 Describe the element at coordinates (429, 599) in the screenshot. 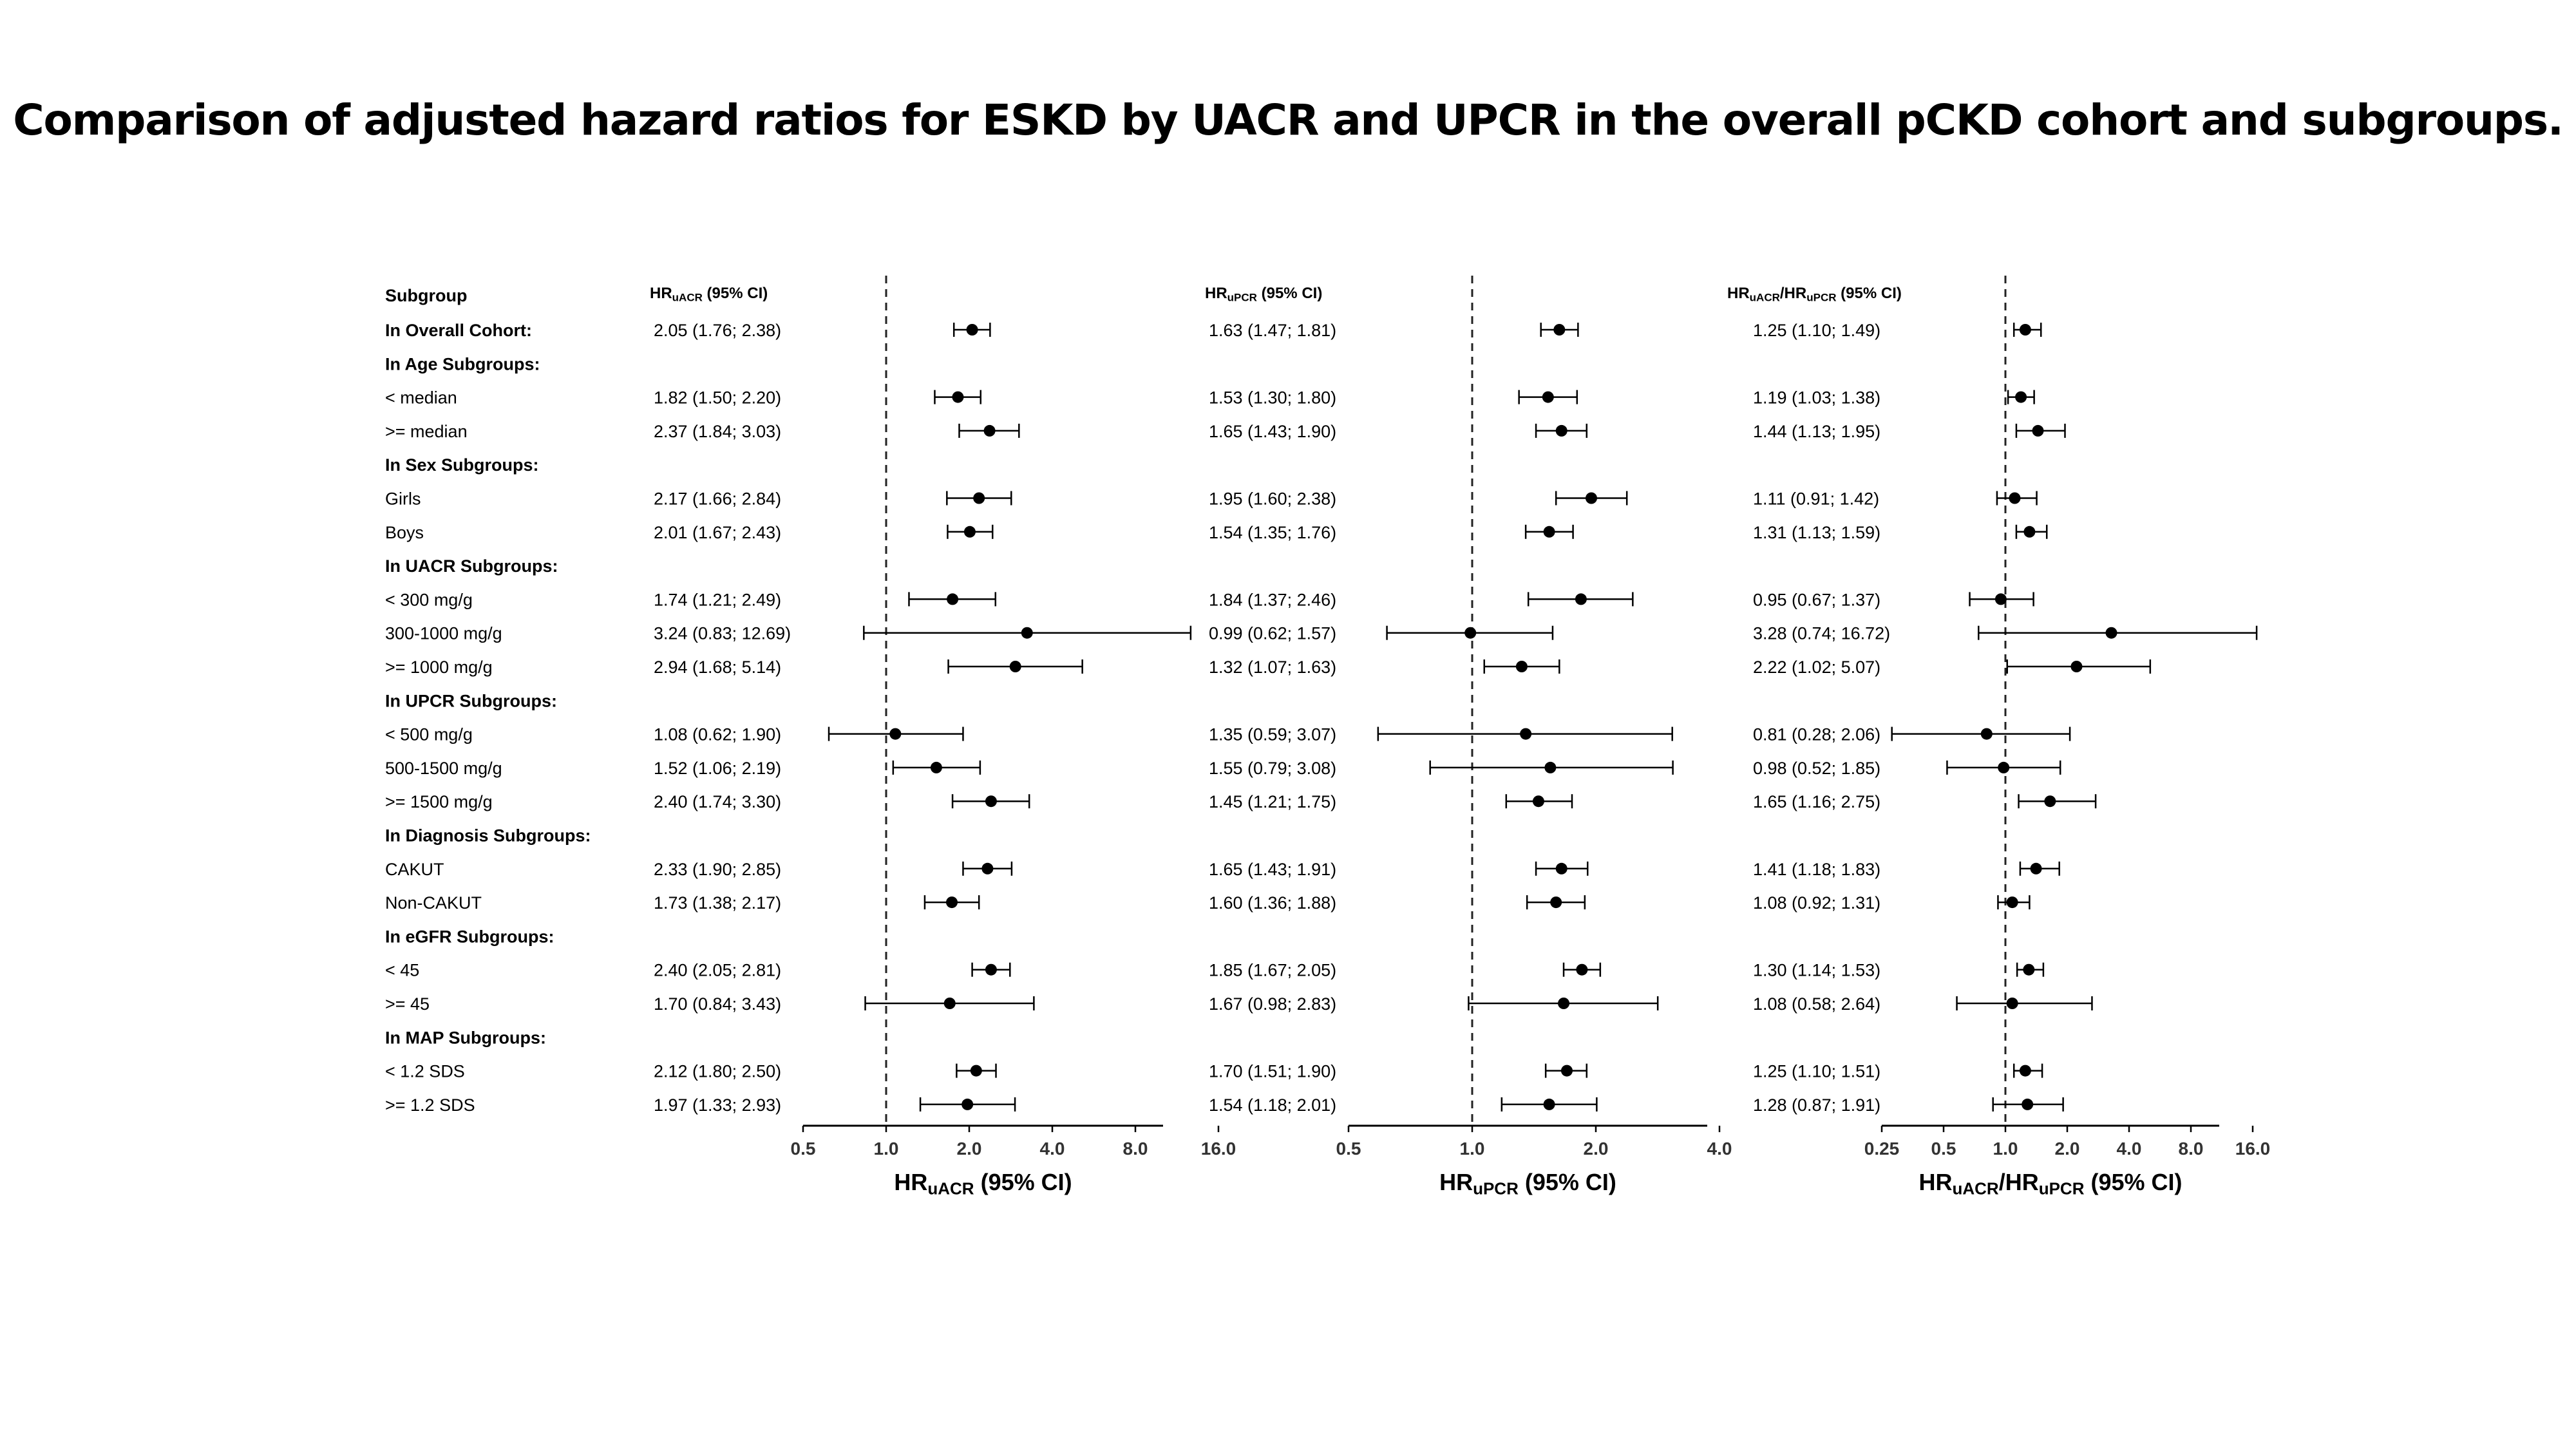

I see `subgroup-label: < 300 mg/g` at that location.